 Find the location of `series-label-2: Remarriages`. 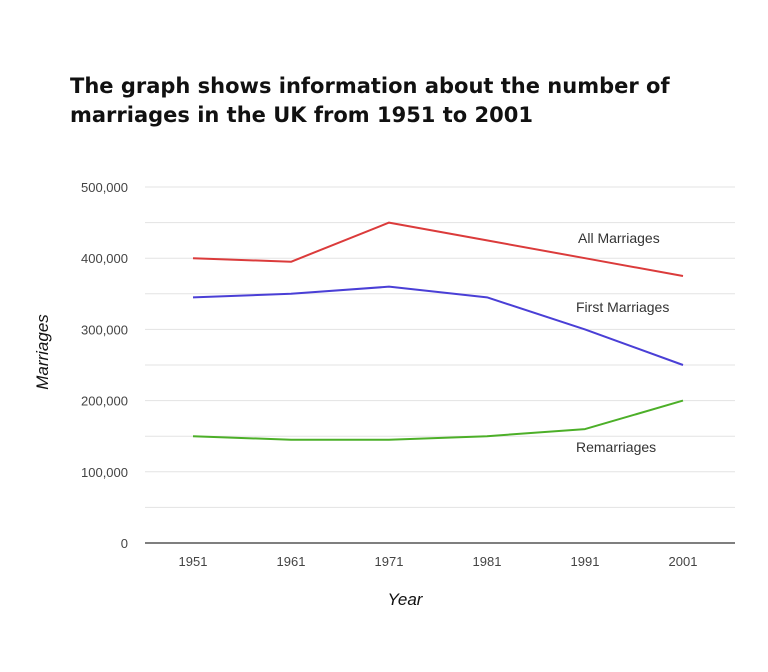

series-label-2: Remarriages is located at coordinates (616, 447).